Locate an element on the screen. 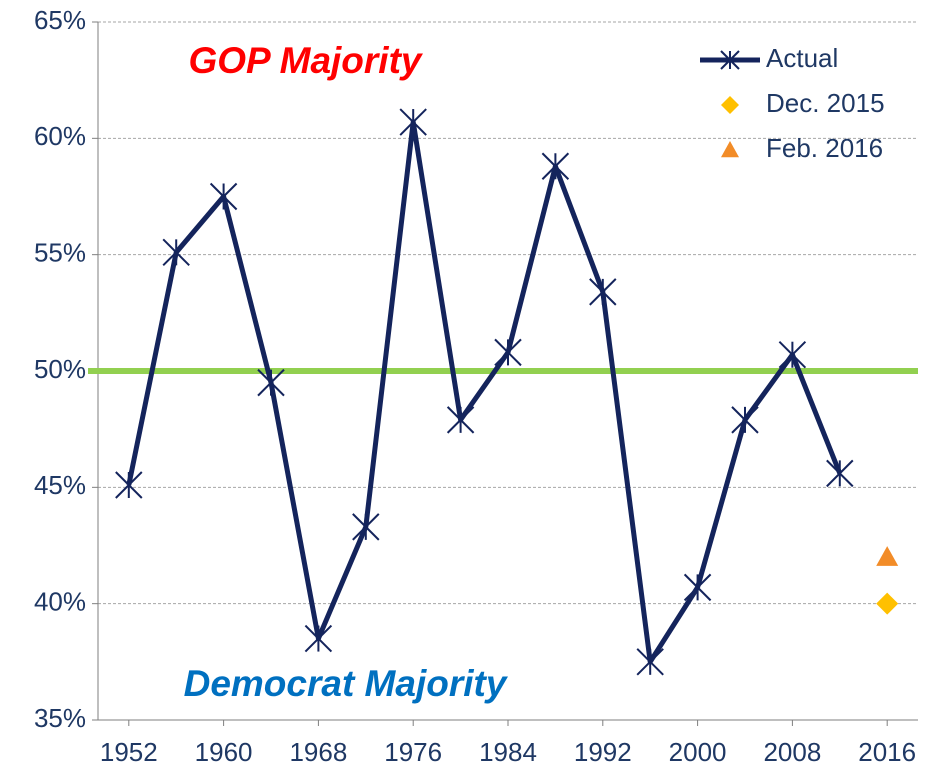 The width and height of the screenshot is (926, 772). y-tick-label: 55% is located at coordinates (60, 253).